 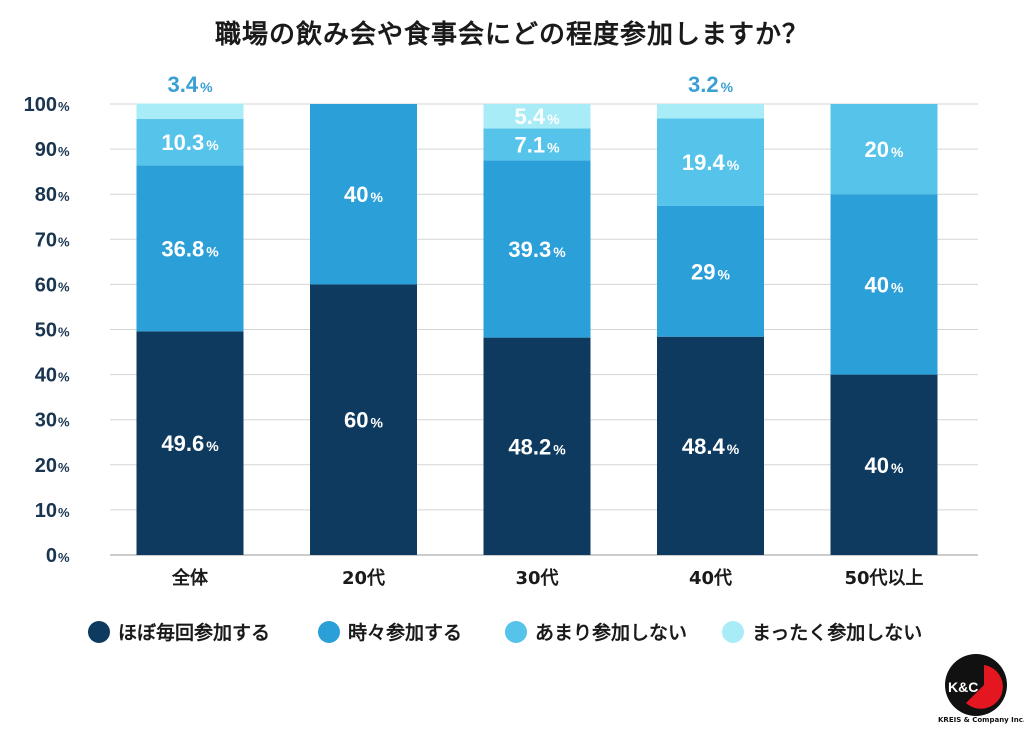 What do you see at coordinates (182, 142) in the screenshot?
I see `data-label-value: 10.3` at bounding box center [182, 142].